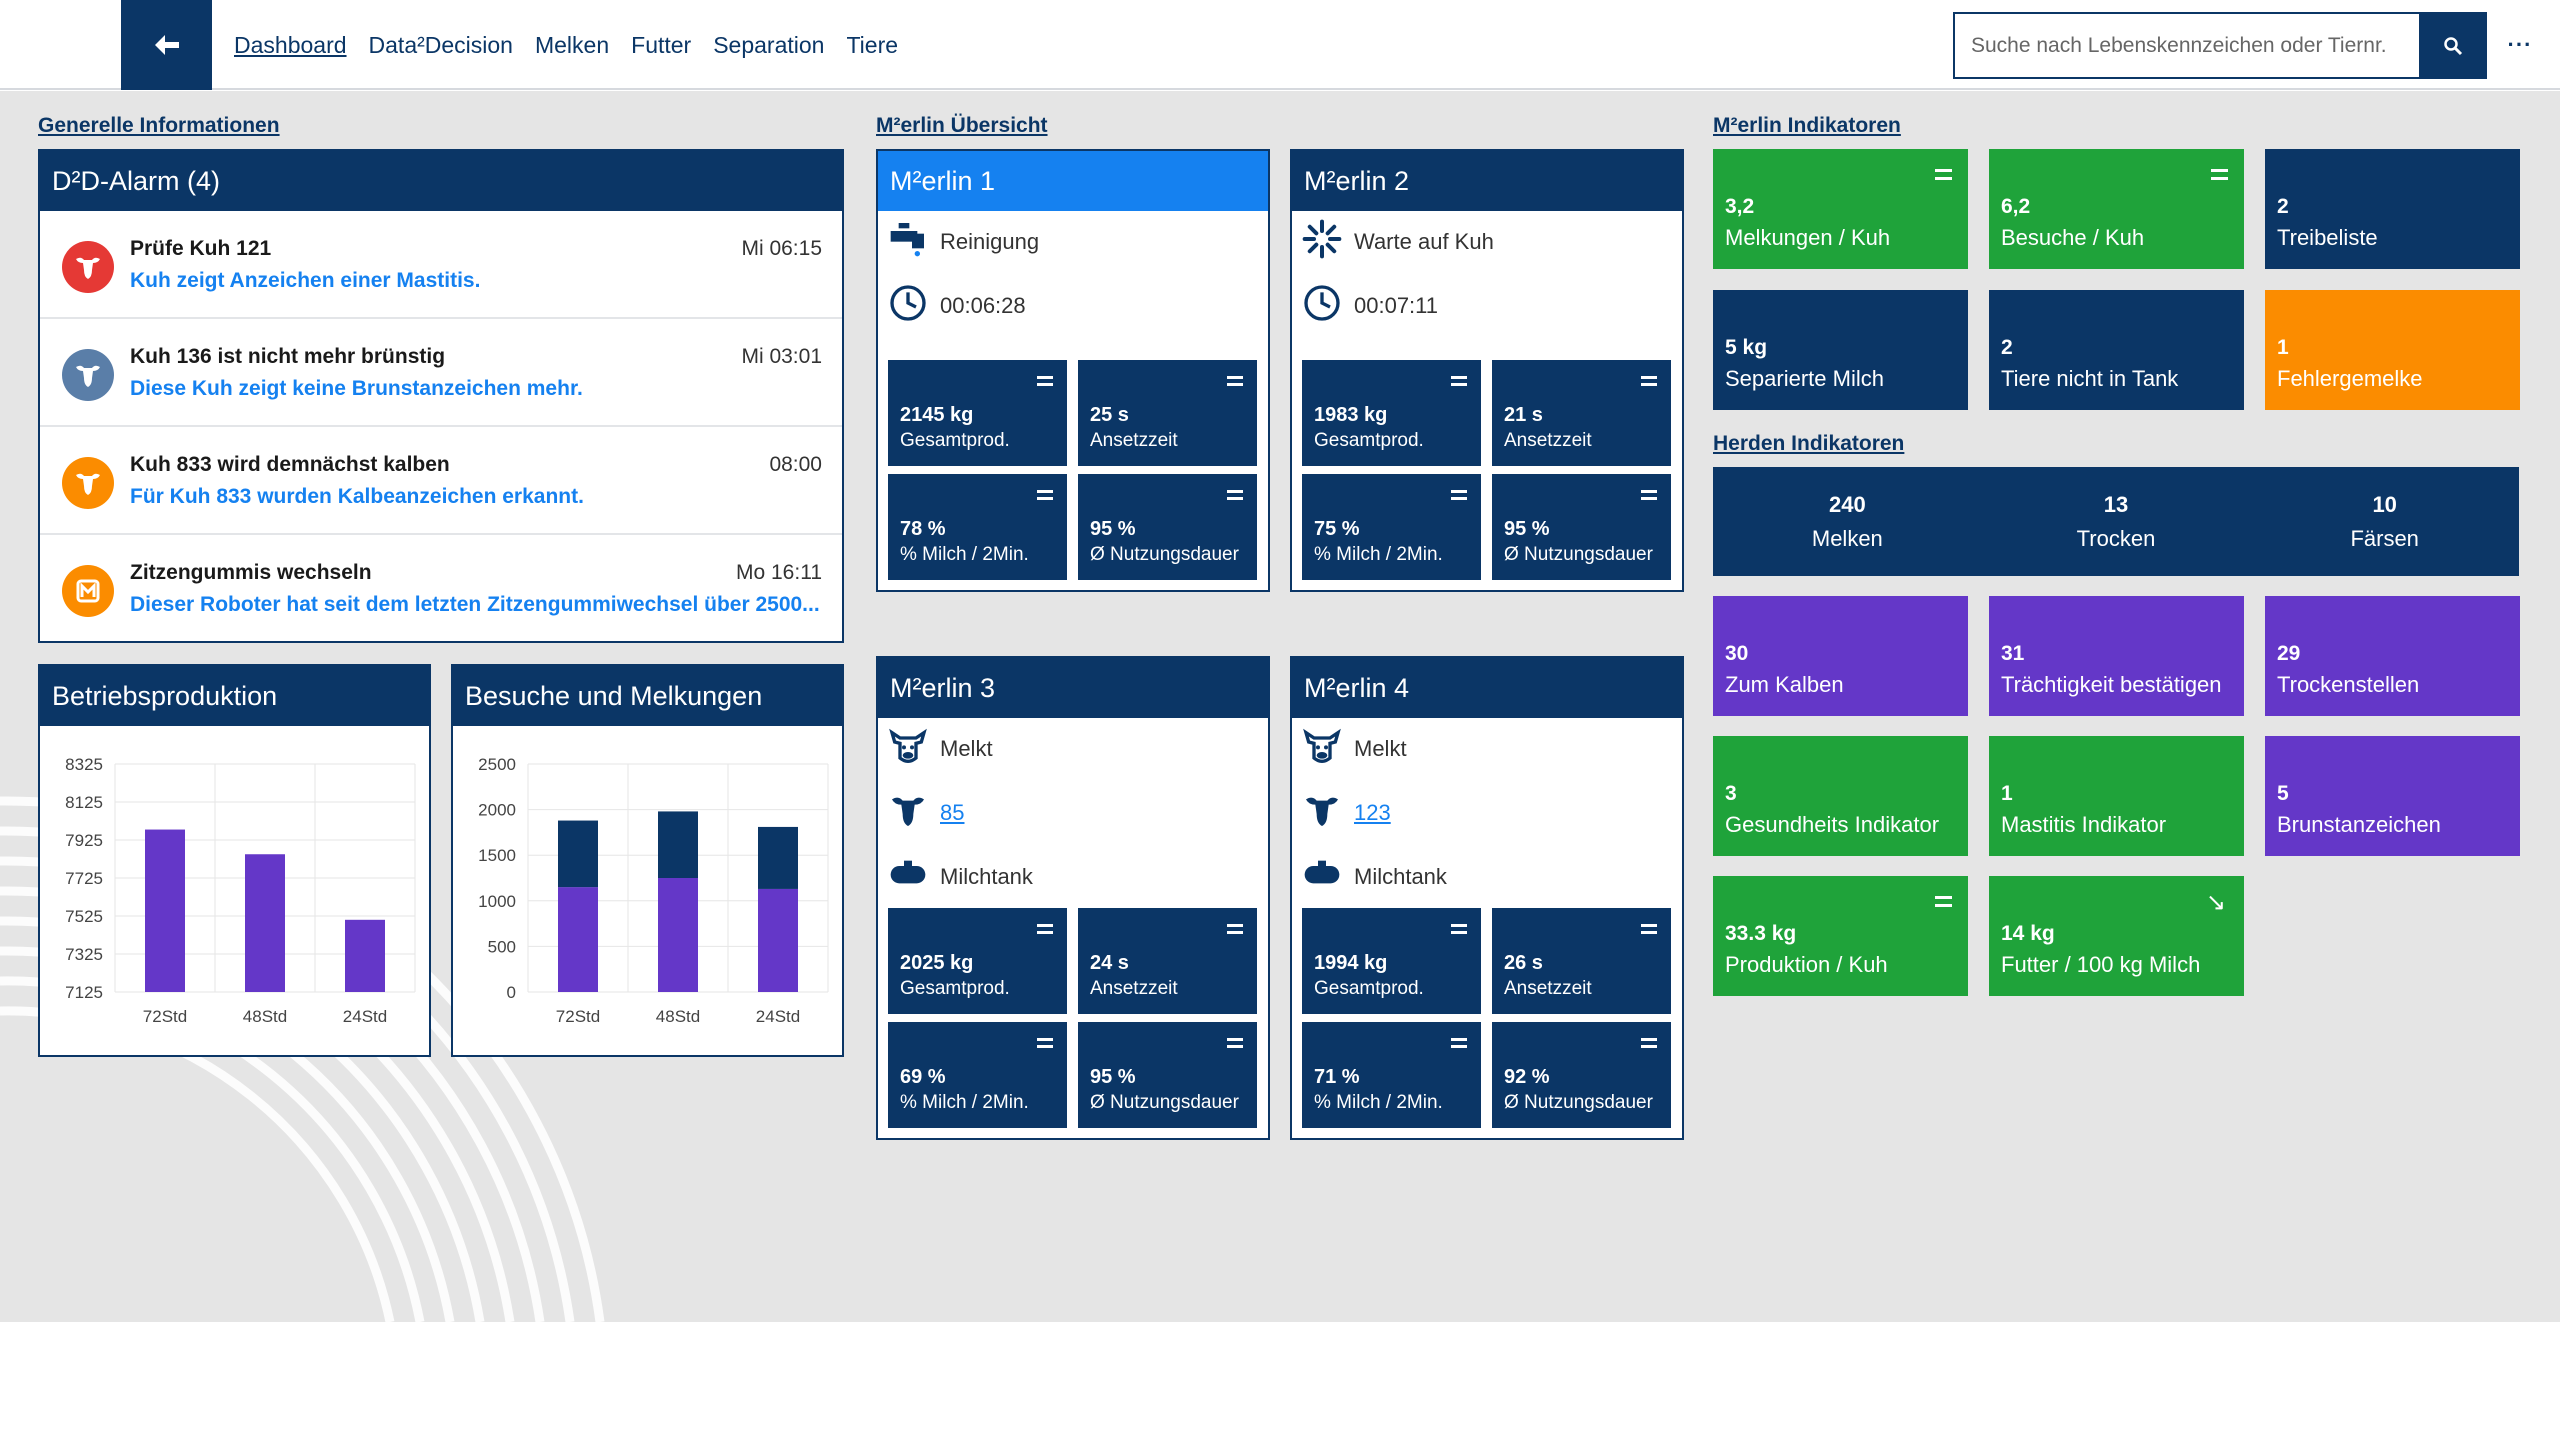  Describe the element at coordinates (769, 44) in the screenshot. I see `nav-separation: Separation` at that location.